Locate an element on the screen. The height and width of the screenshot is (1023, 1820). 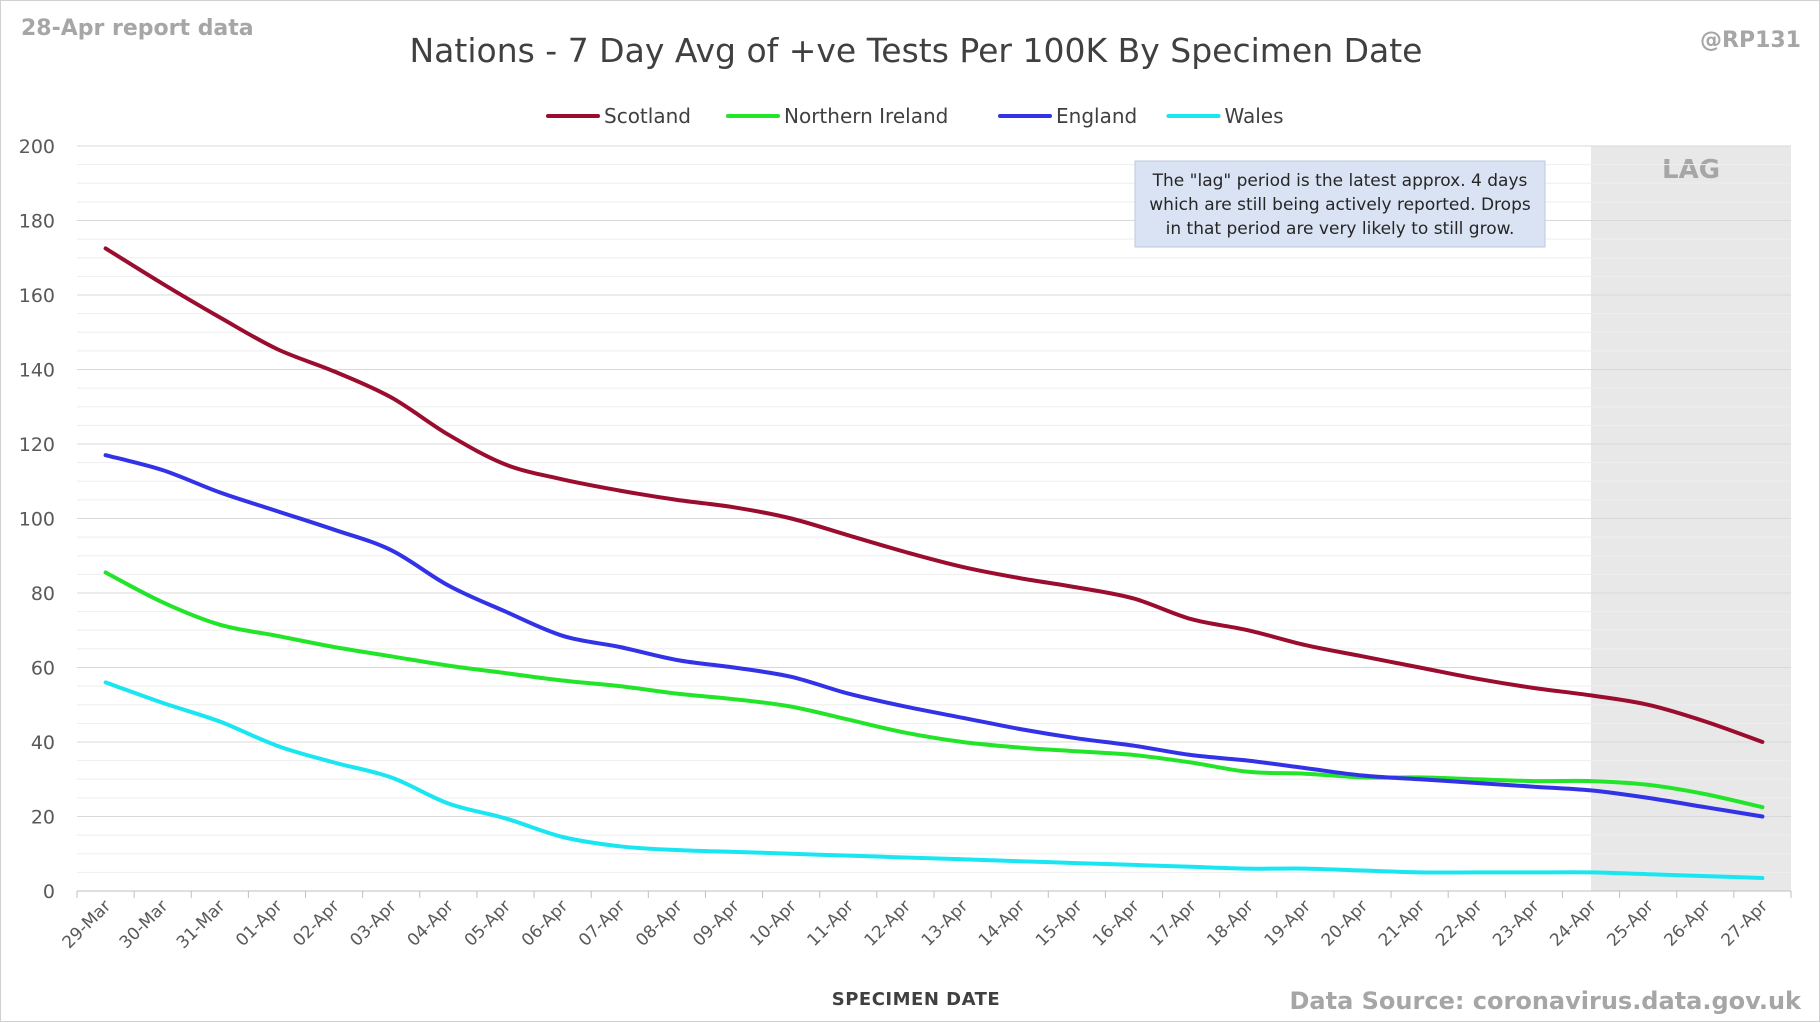
x-tick-label: 14-Apr is located at coordinates (1002, 923).